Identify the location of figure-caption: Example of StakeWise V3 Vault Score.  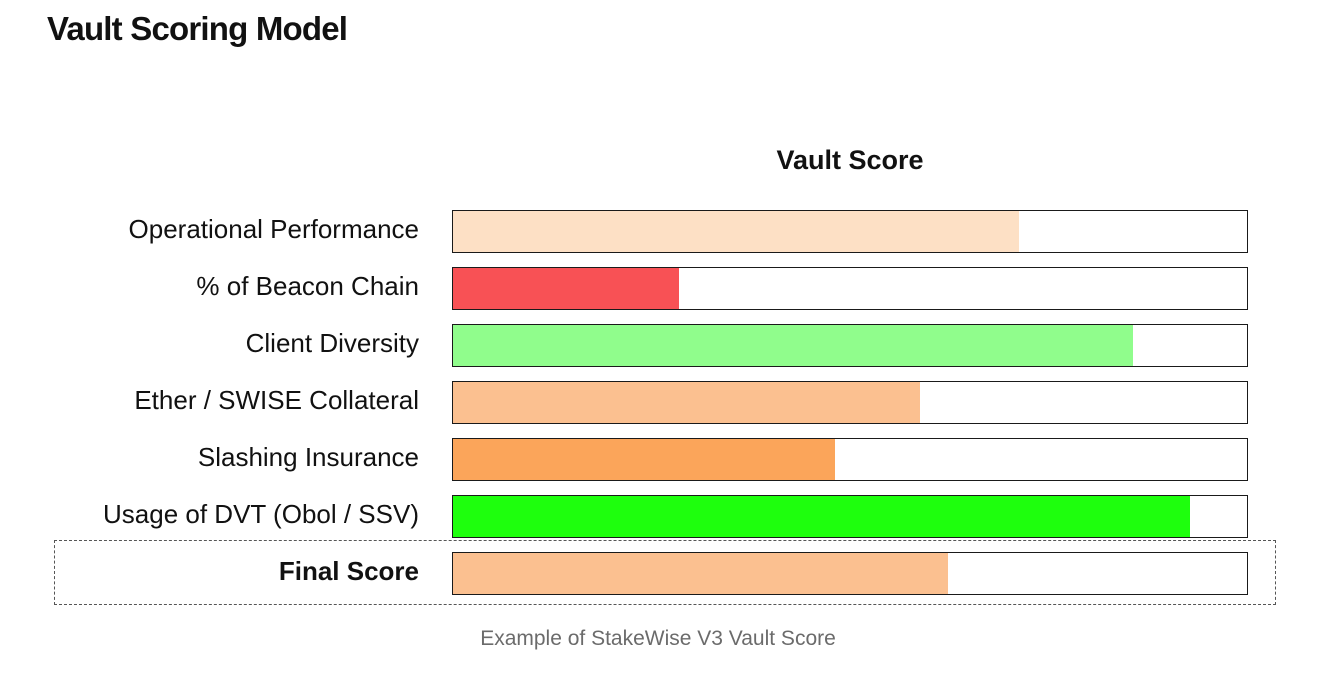
(658, 638).